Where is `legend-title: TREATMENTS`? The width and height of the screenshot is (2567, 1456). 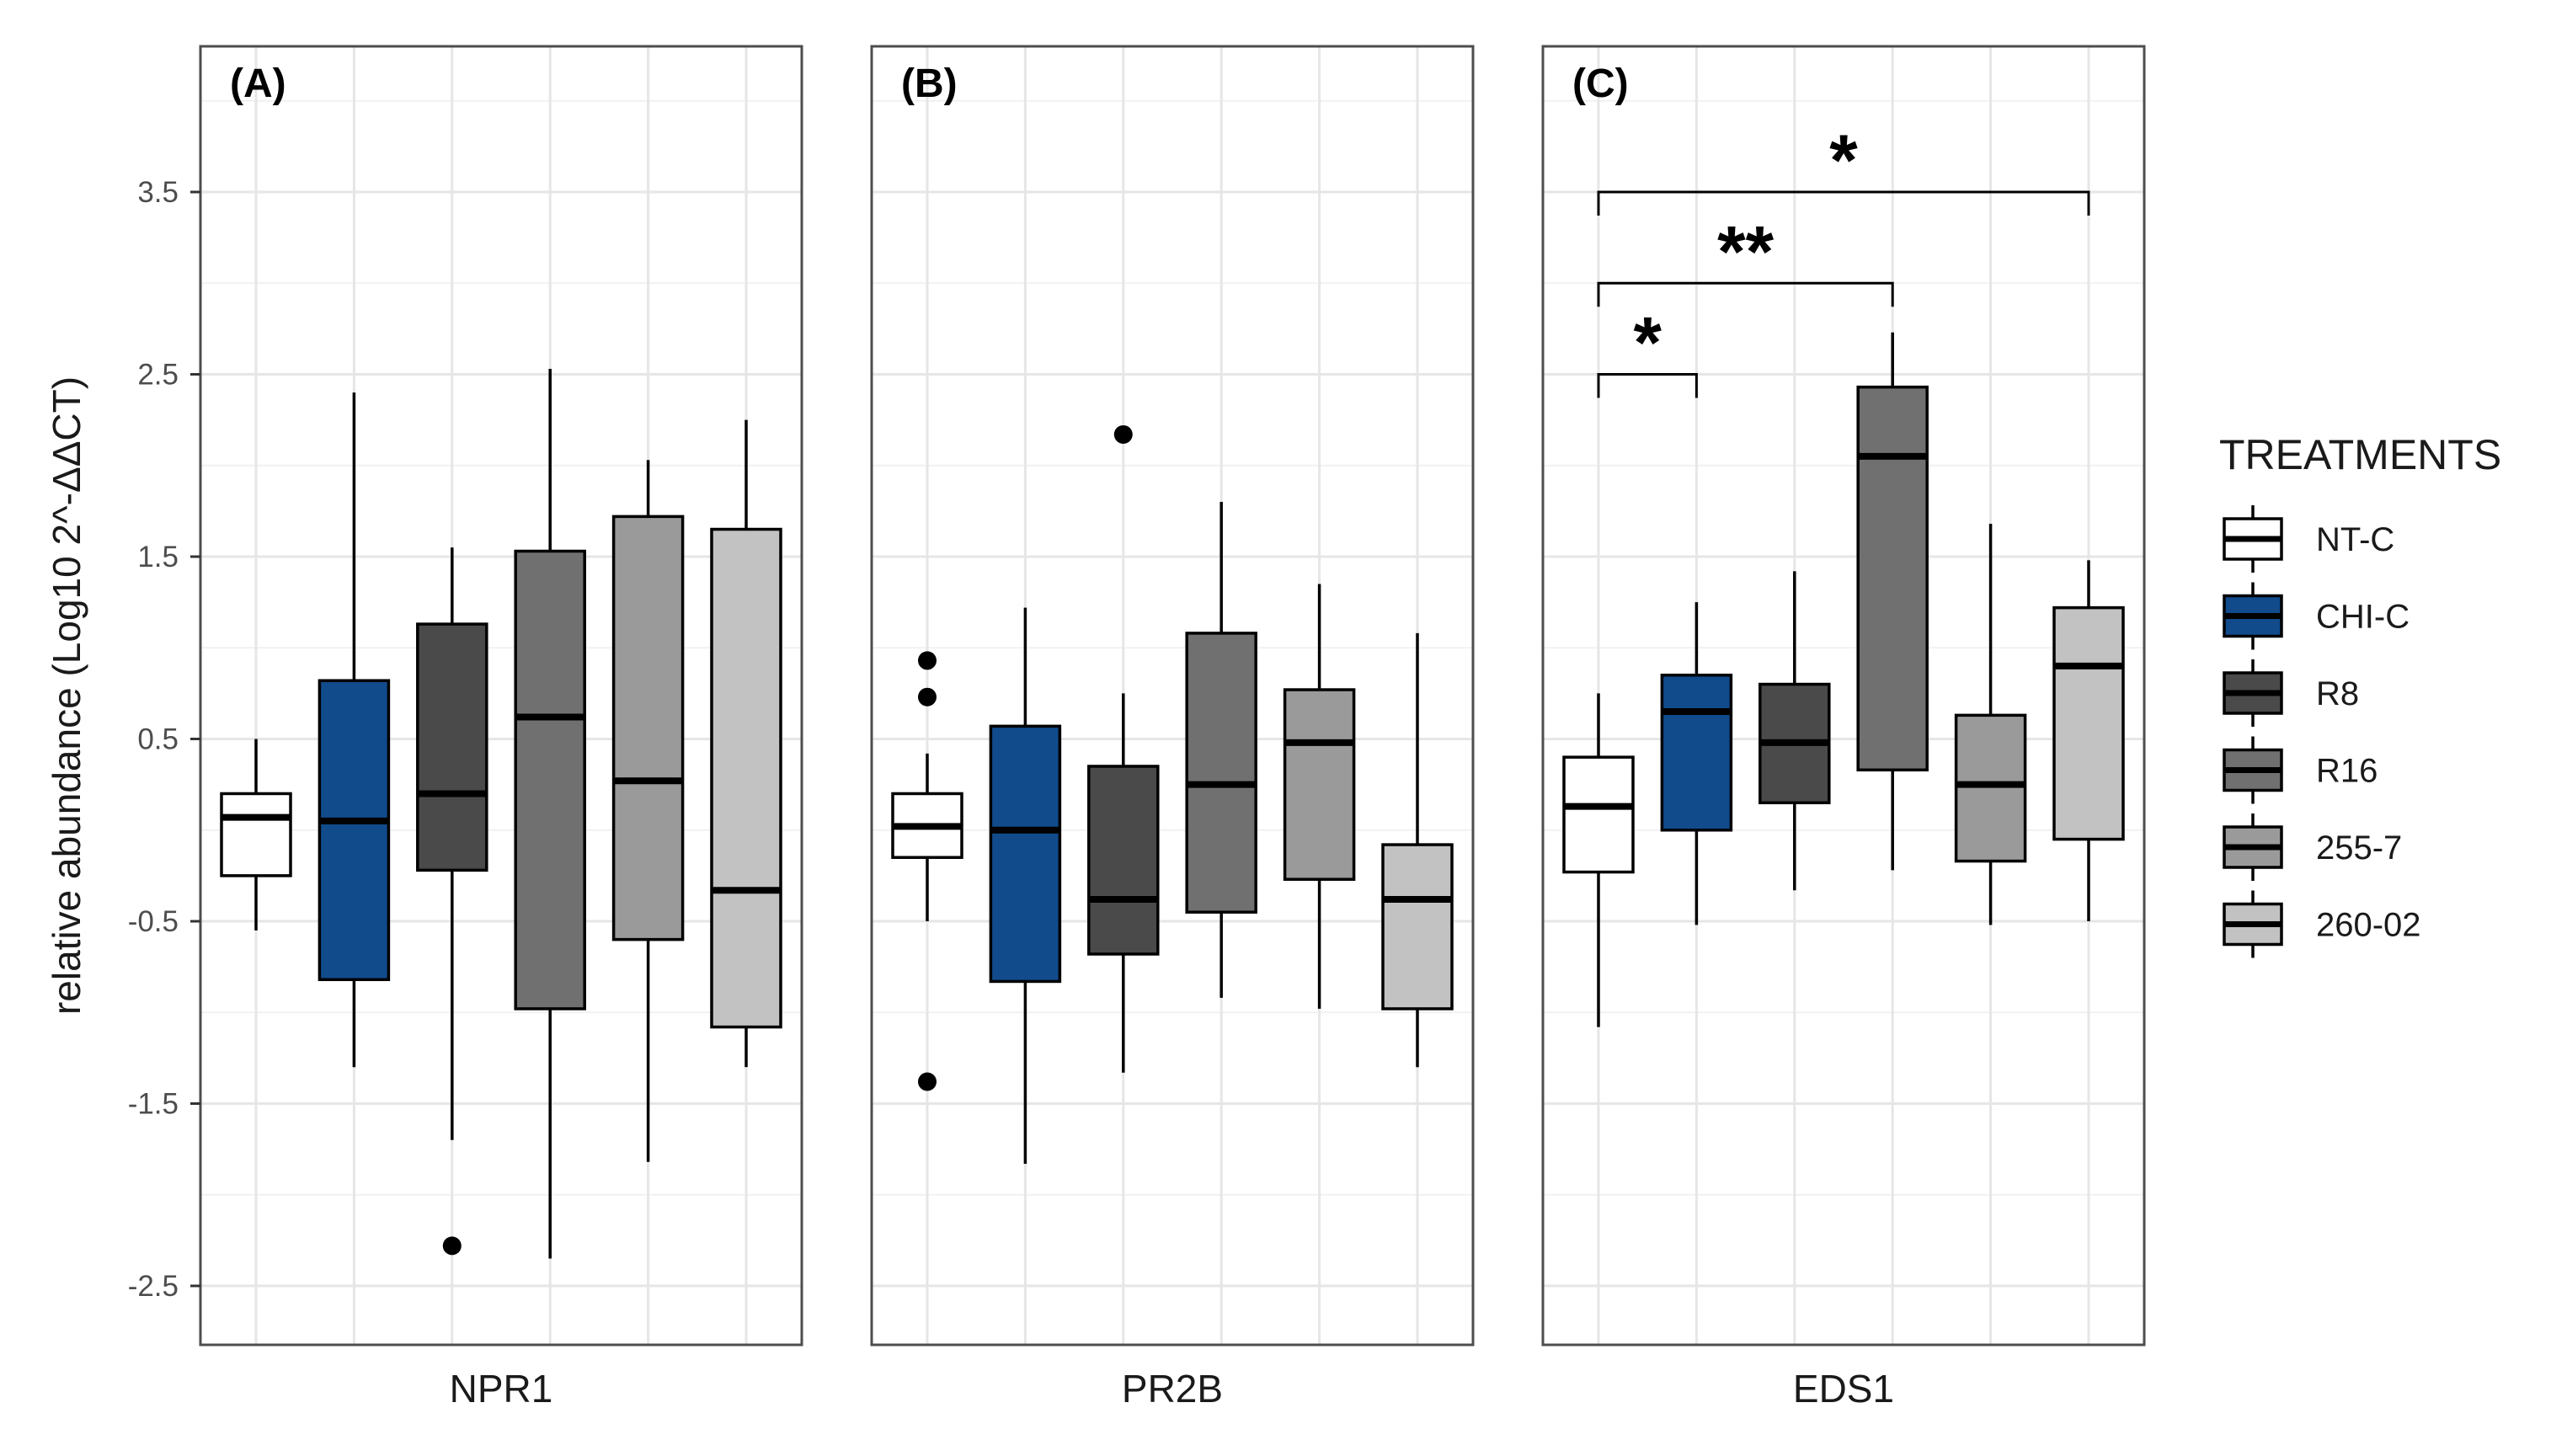 legend-title: TREATMENTS is located at coordinates (2360, 454).